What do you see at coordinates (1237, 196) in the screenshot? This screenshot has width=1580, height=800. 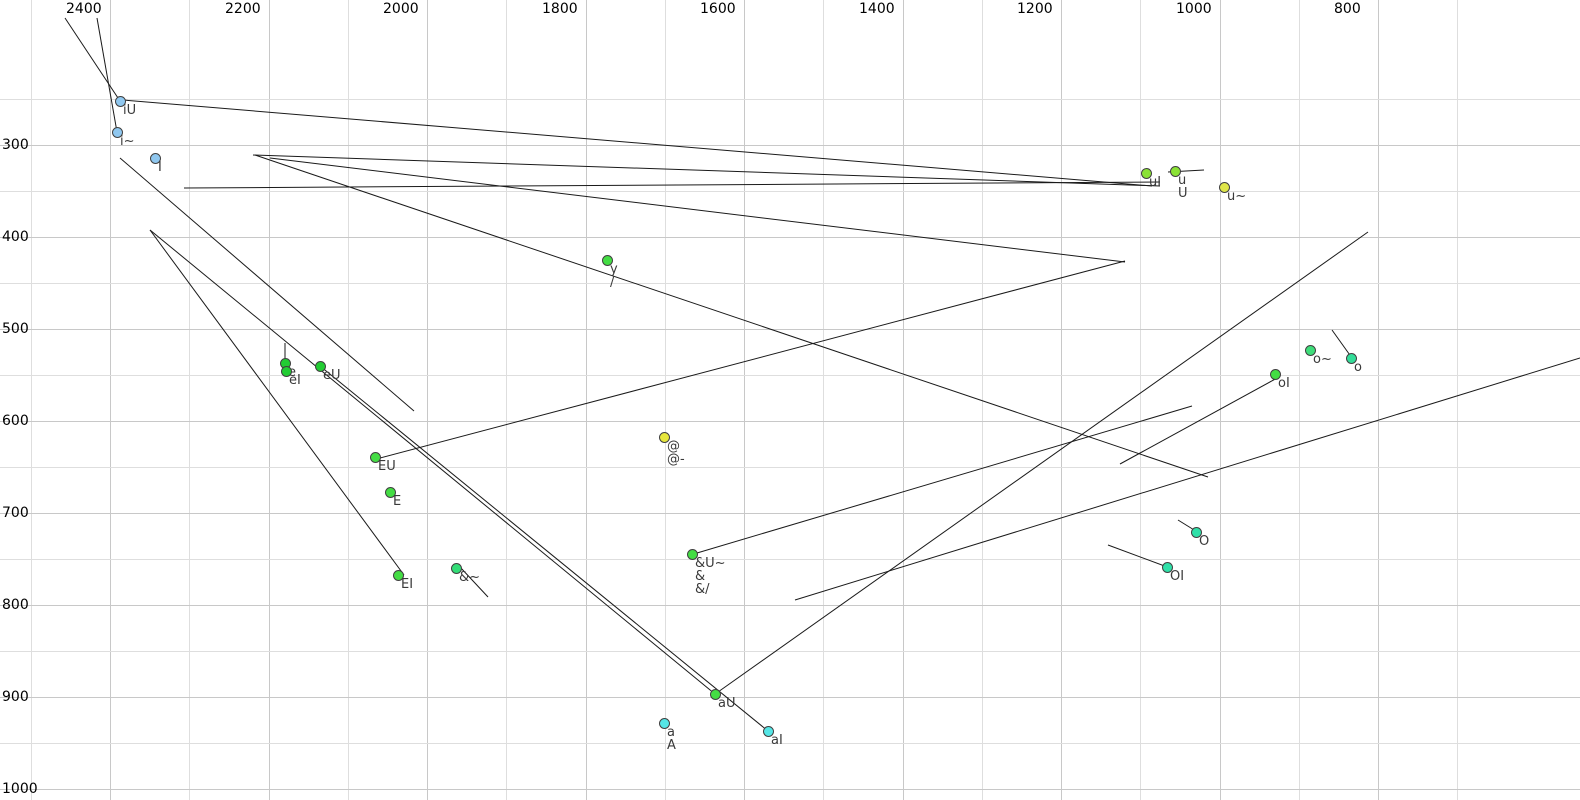 I see `vowel-label: u~` at bounding box center [1237, 196].